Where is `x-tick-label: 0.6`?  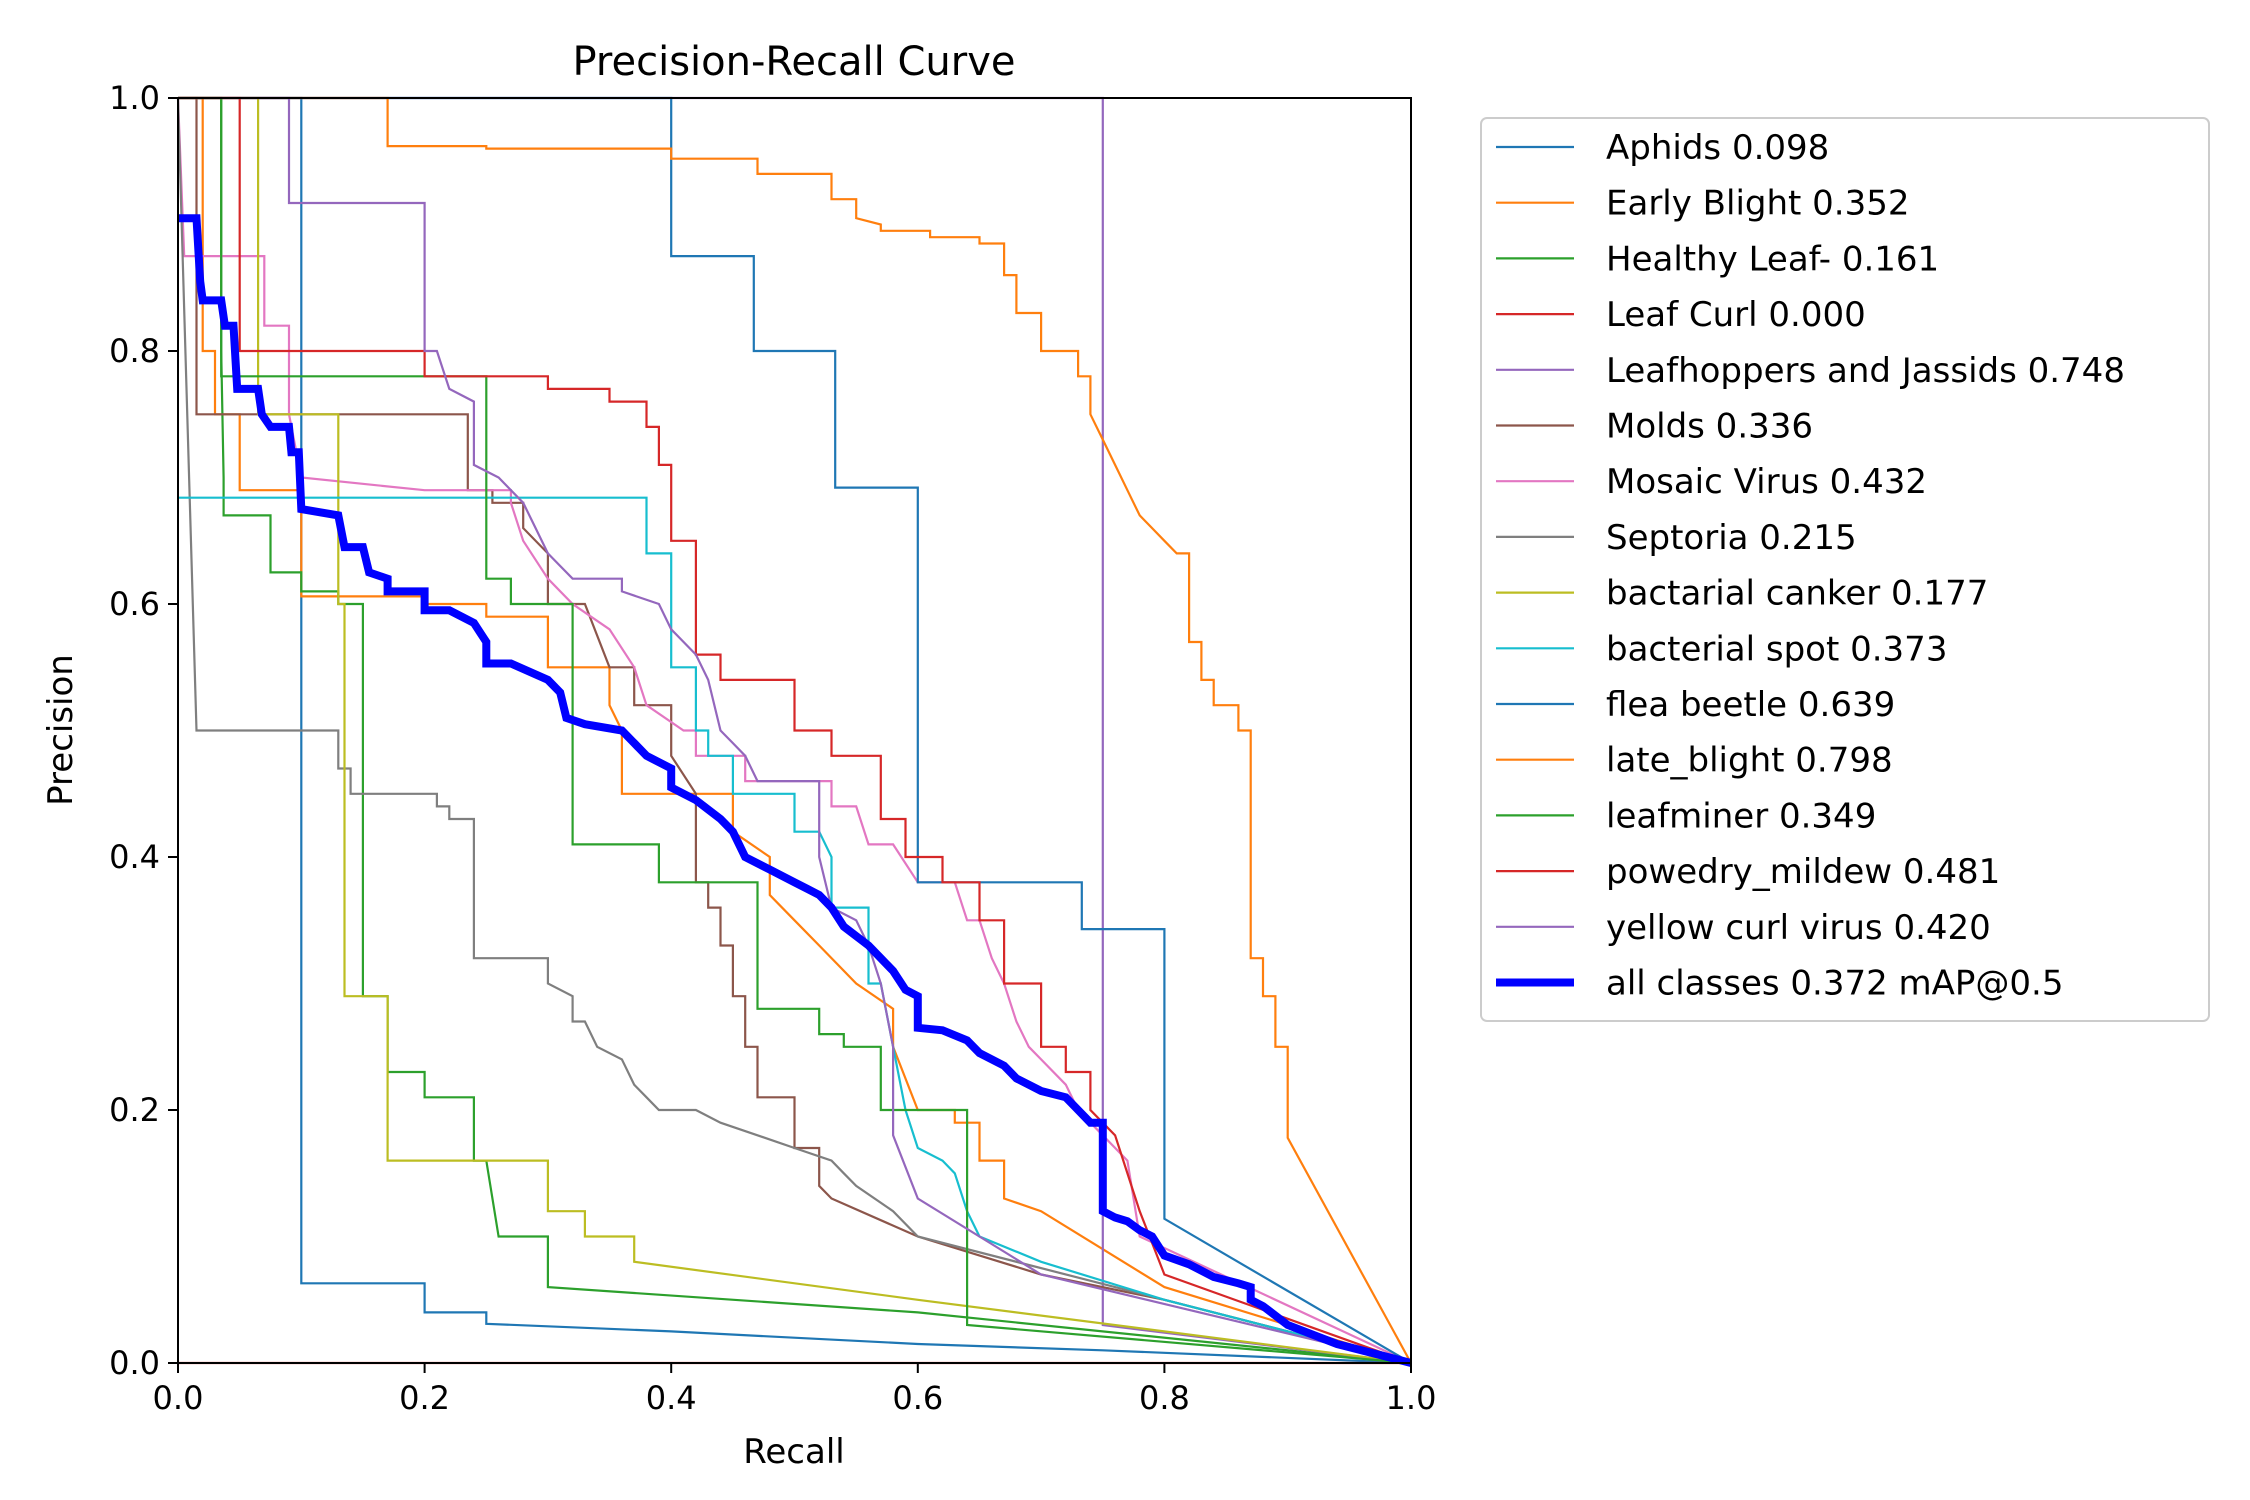 x-tick-label: 0.6 is located at coordinates (917, 1398).